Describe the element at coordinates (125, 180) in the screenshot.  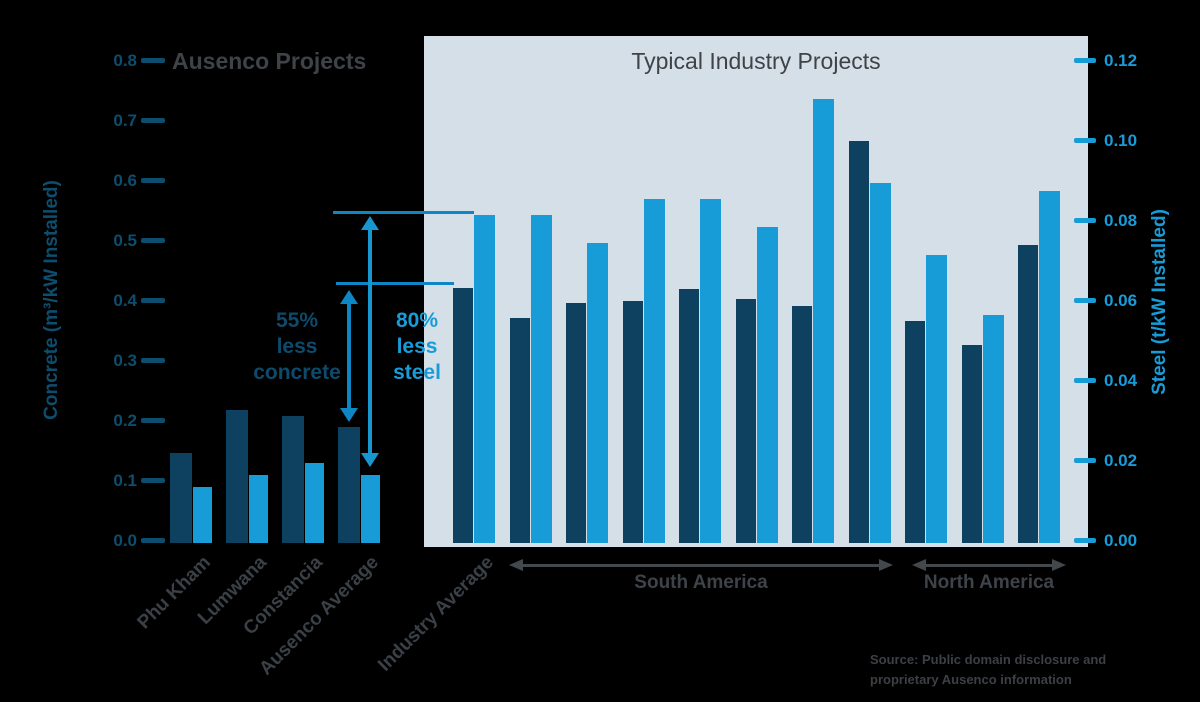
I see `left-axis-tick-label: 0.6` at that location.